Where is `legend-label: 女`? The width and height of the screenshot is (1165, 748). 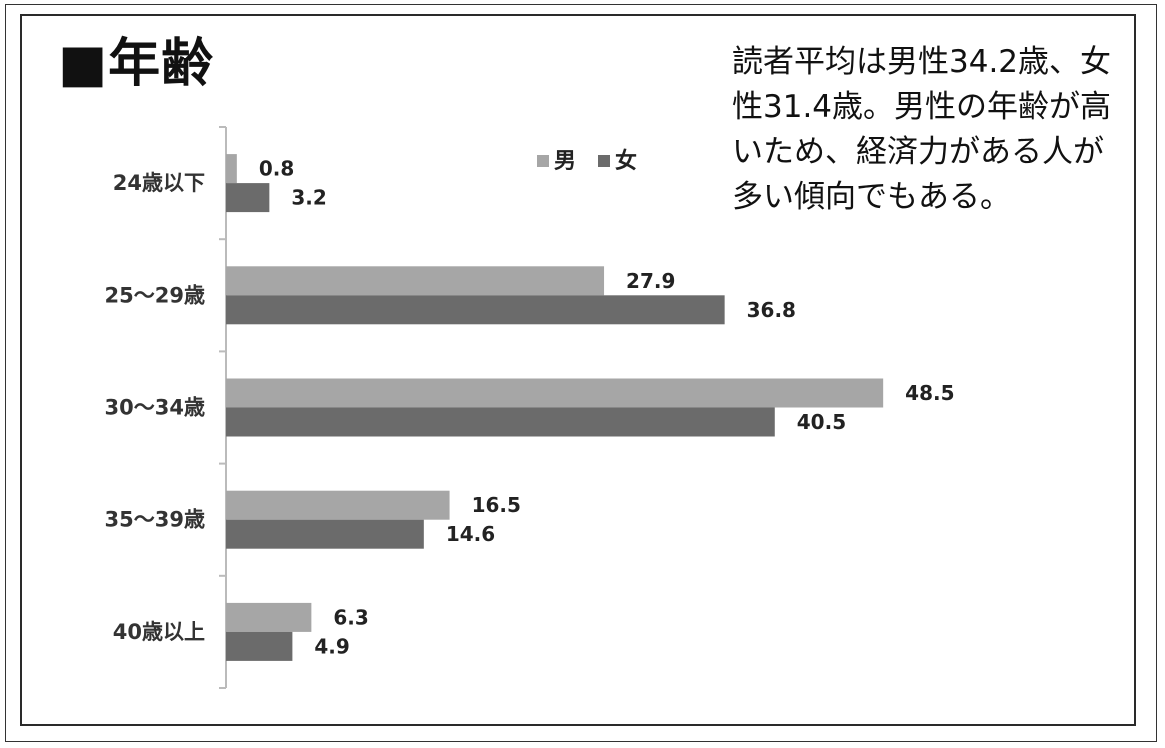 legend-label: 女 is located at coordinates (626, 161).